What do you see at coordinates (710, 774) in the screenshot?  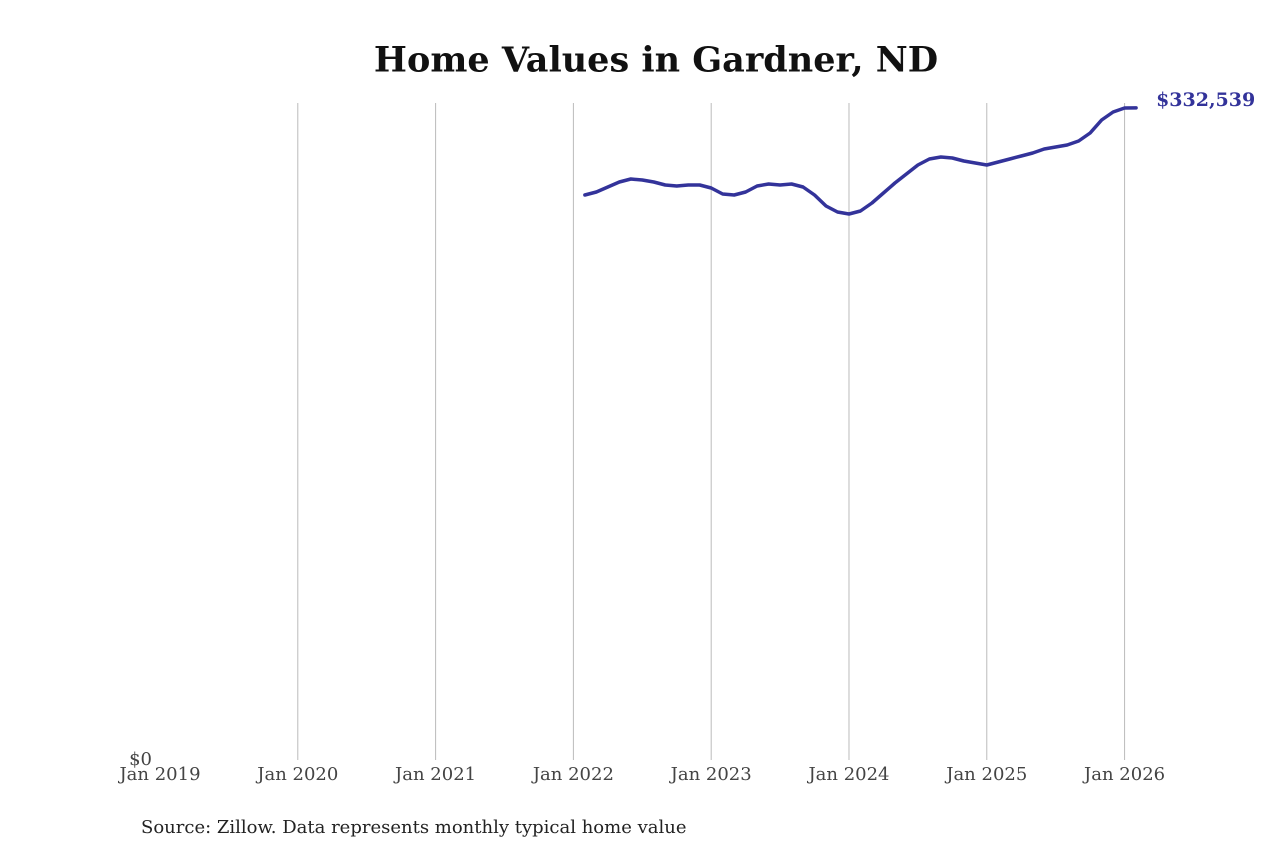 I see `x-tick-label: Jan 2023` at bounding box center [710, 774].